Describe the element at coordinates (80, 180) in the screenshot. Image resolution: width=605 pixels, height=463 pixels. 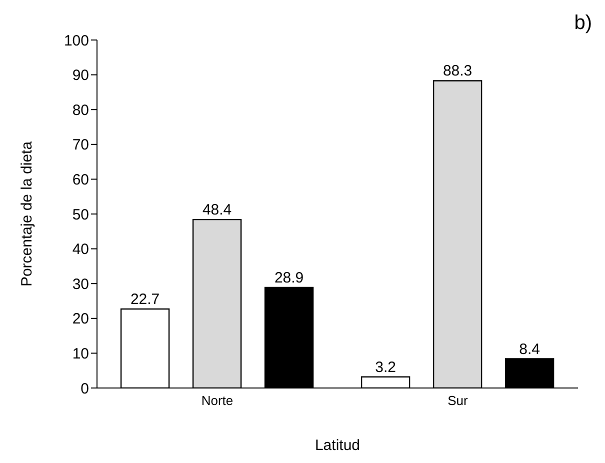
I see `y-tick-label: 60` at that location.